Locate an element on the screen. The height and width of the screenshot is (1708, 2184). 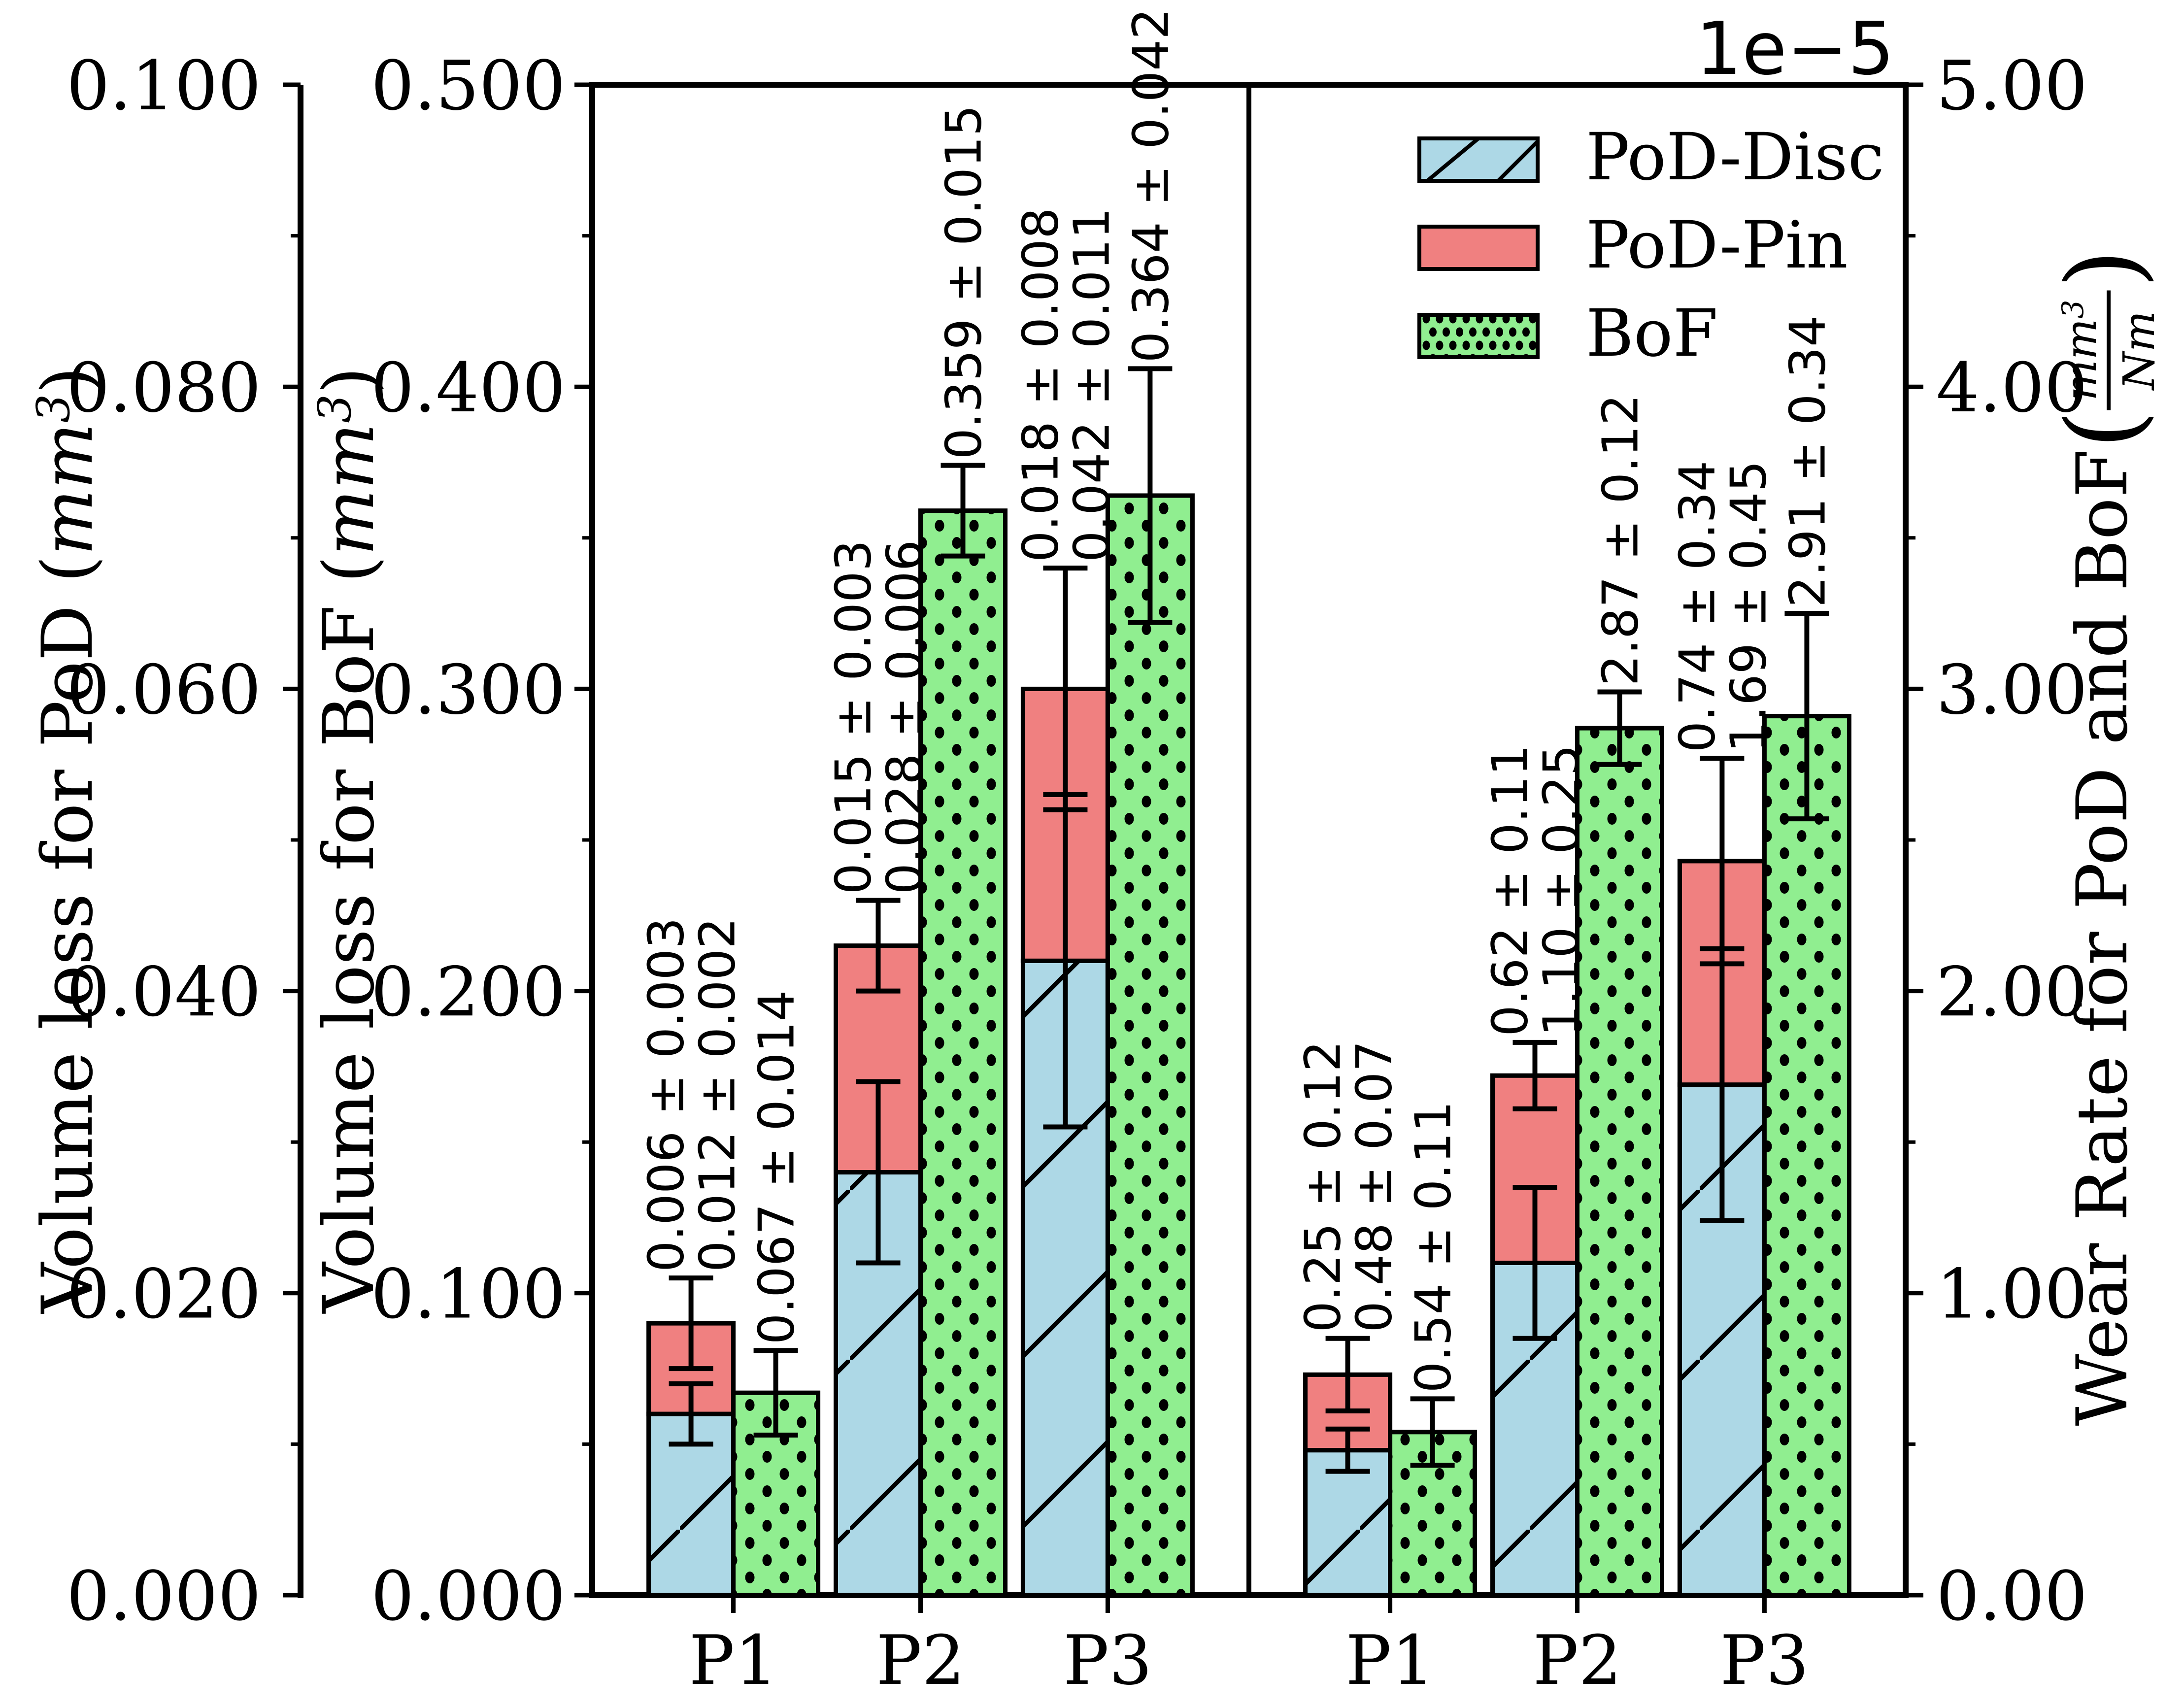
wear-axis-tick-label: 5.00 is located at coordinates (2011, 86).